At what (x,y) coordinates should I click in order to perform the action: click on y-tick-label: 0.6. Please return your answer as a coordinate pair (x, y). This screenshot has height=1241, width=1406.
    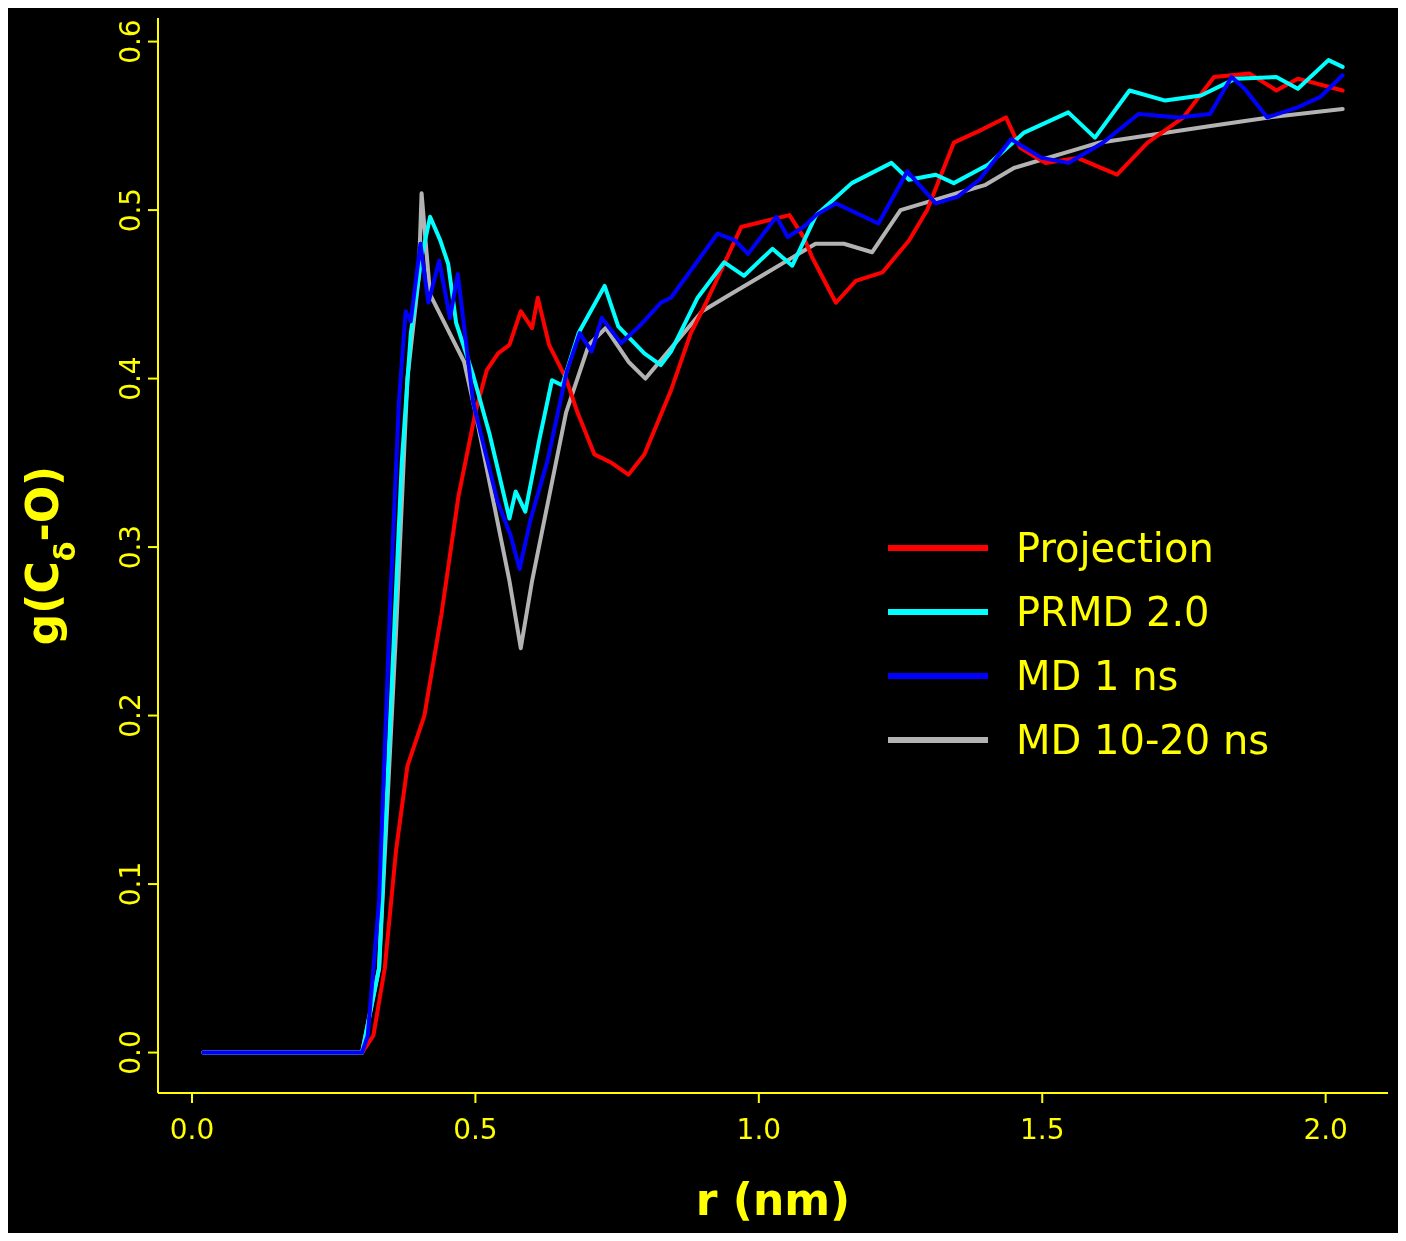
    Looking at the image, I should click on (130, 41).